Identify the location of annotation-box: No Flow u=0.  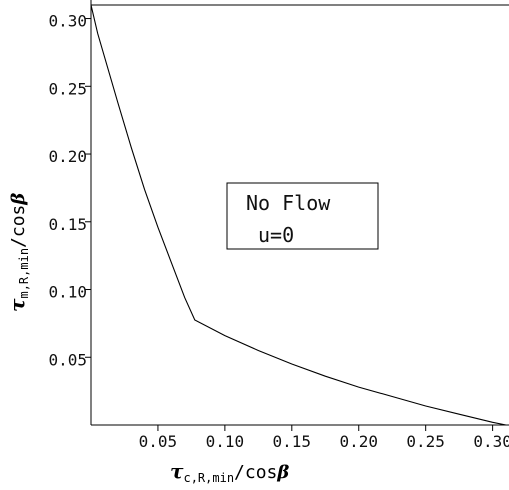
(302, 216).